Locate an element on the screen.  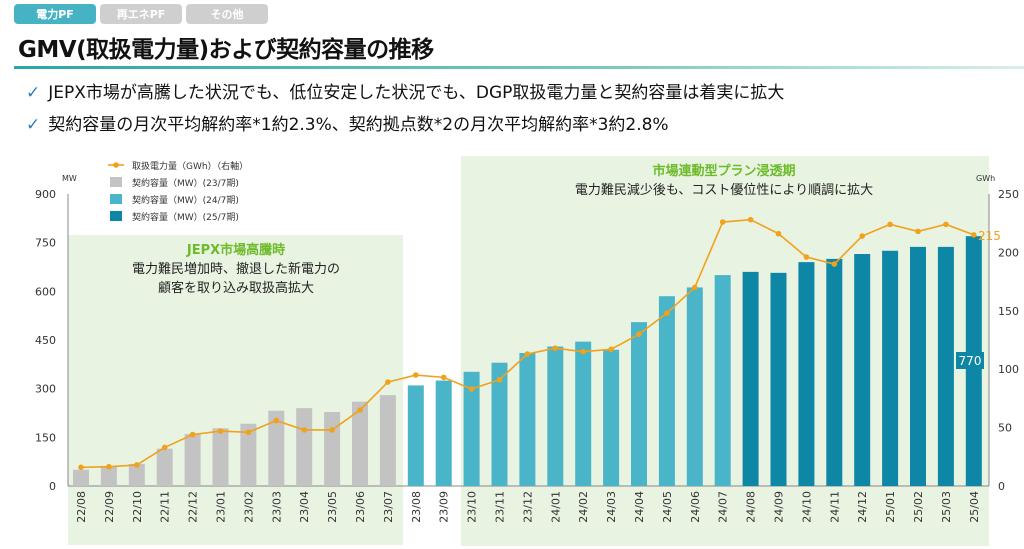
x-tick-label: 24/08 is located at coordinates (751, 507).